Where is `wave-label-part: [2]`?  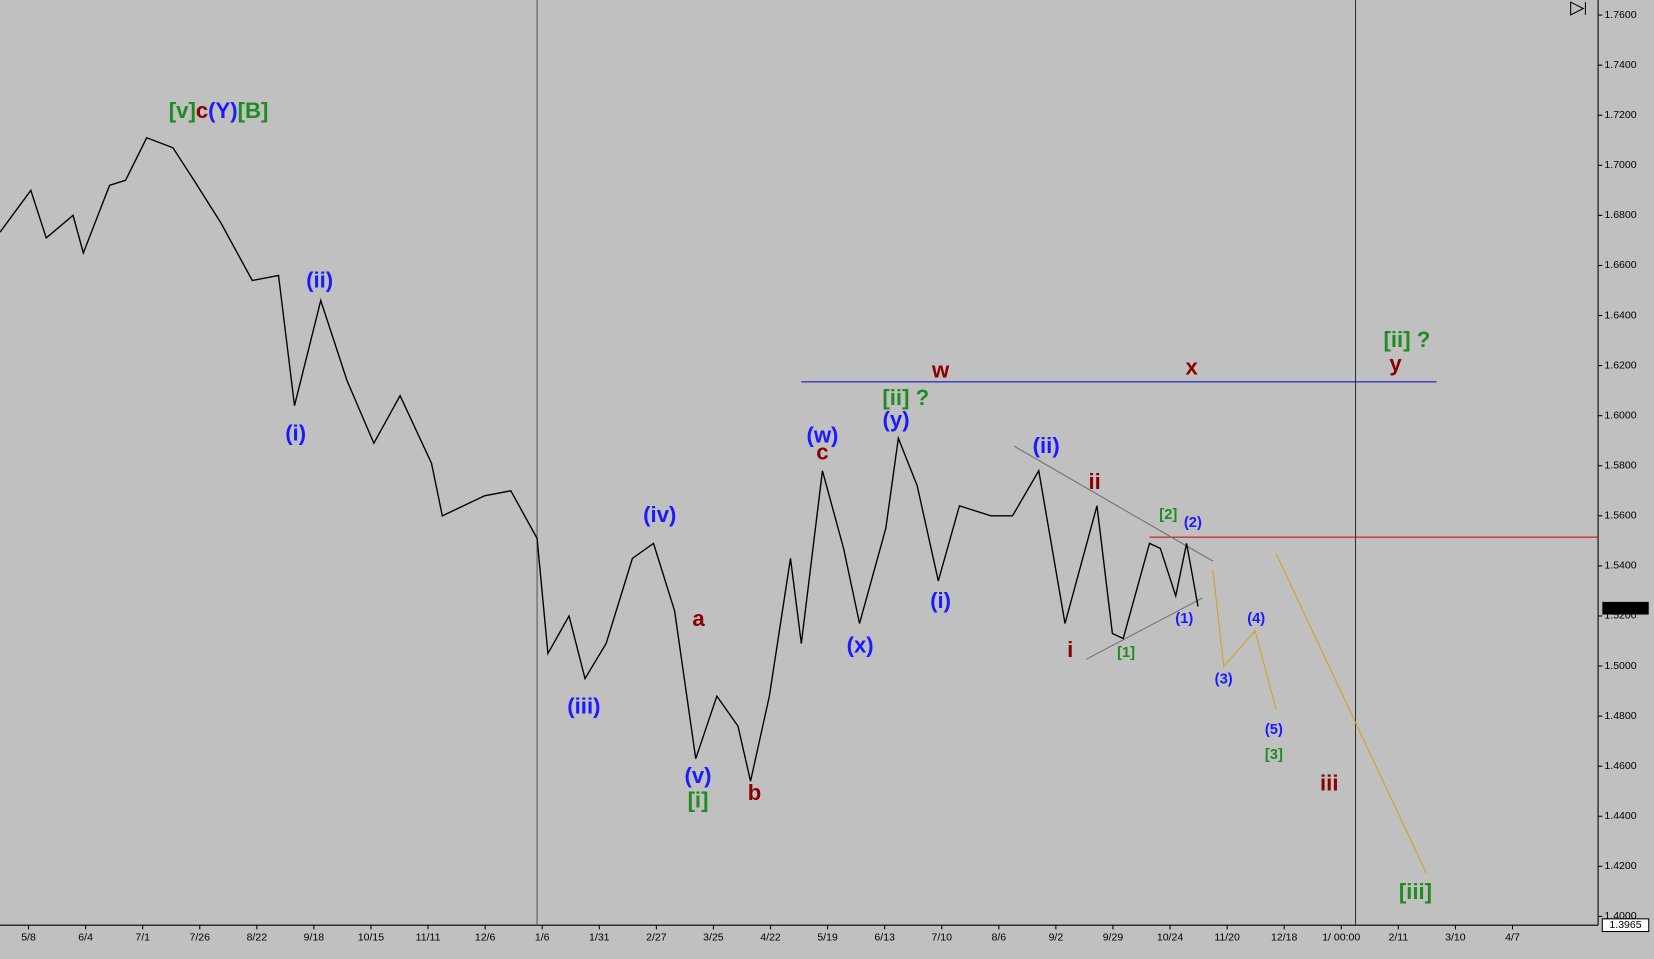 wave-label-part: [2] is located at coordinates (1168, 515).